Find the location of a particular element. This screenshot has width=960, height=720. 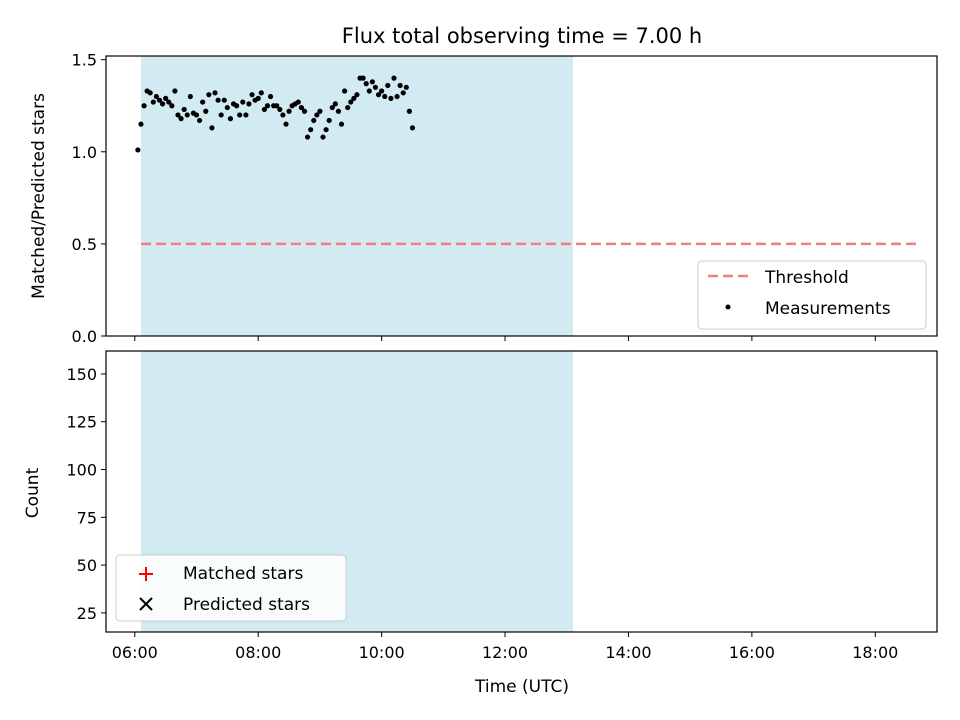

top-legend: Threshold Measurements is located at coordinates (812, 295).